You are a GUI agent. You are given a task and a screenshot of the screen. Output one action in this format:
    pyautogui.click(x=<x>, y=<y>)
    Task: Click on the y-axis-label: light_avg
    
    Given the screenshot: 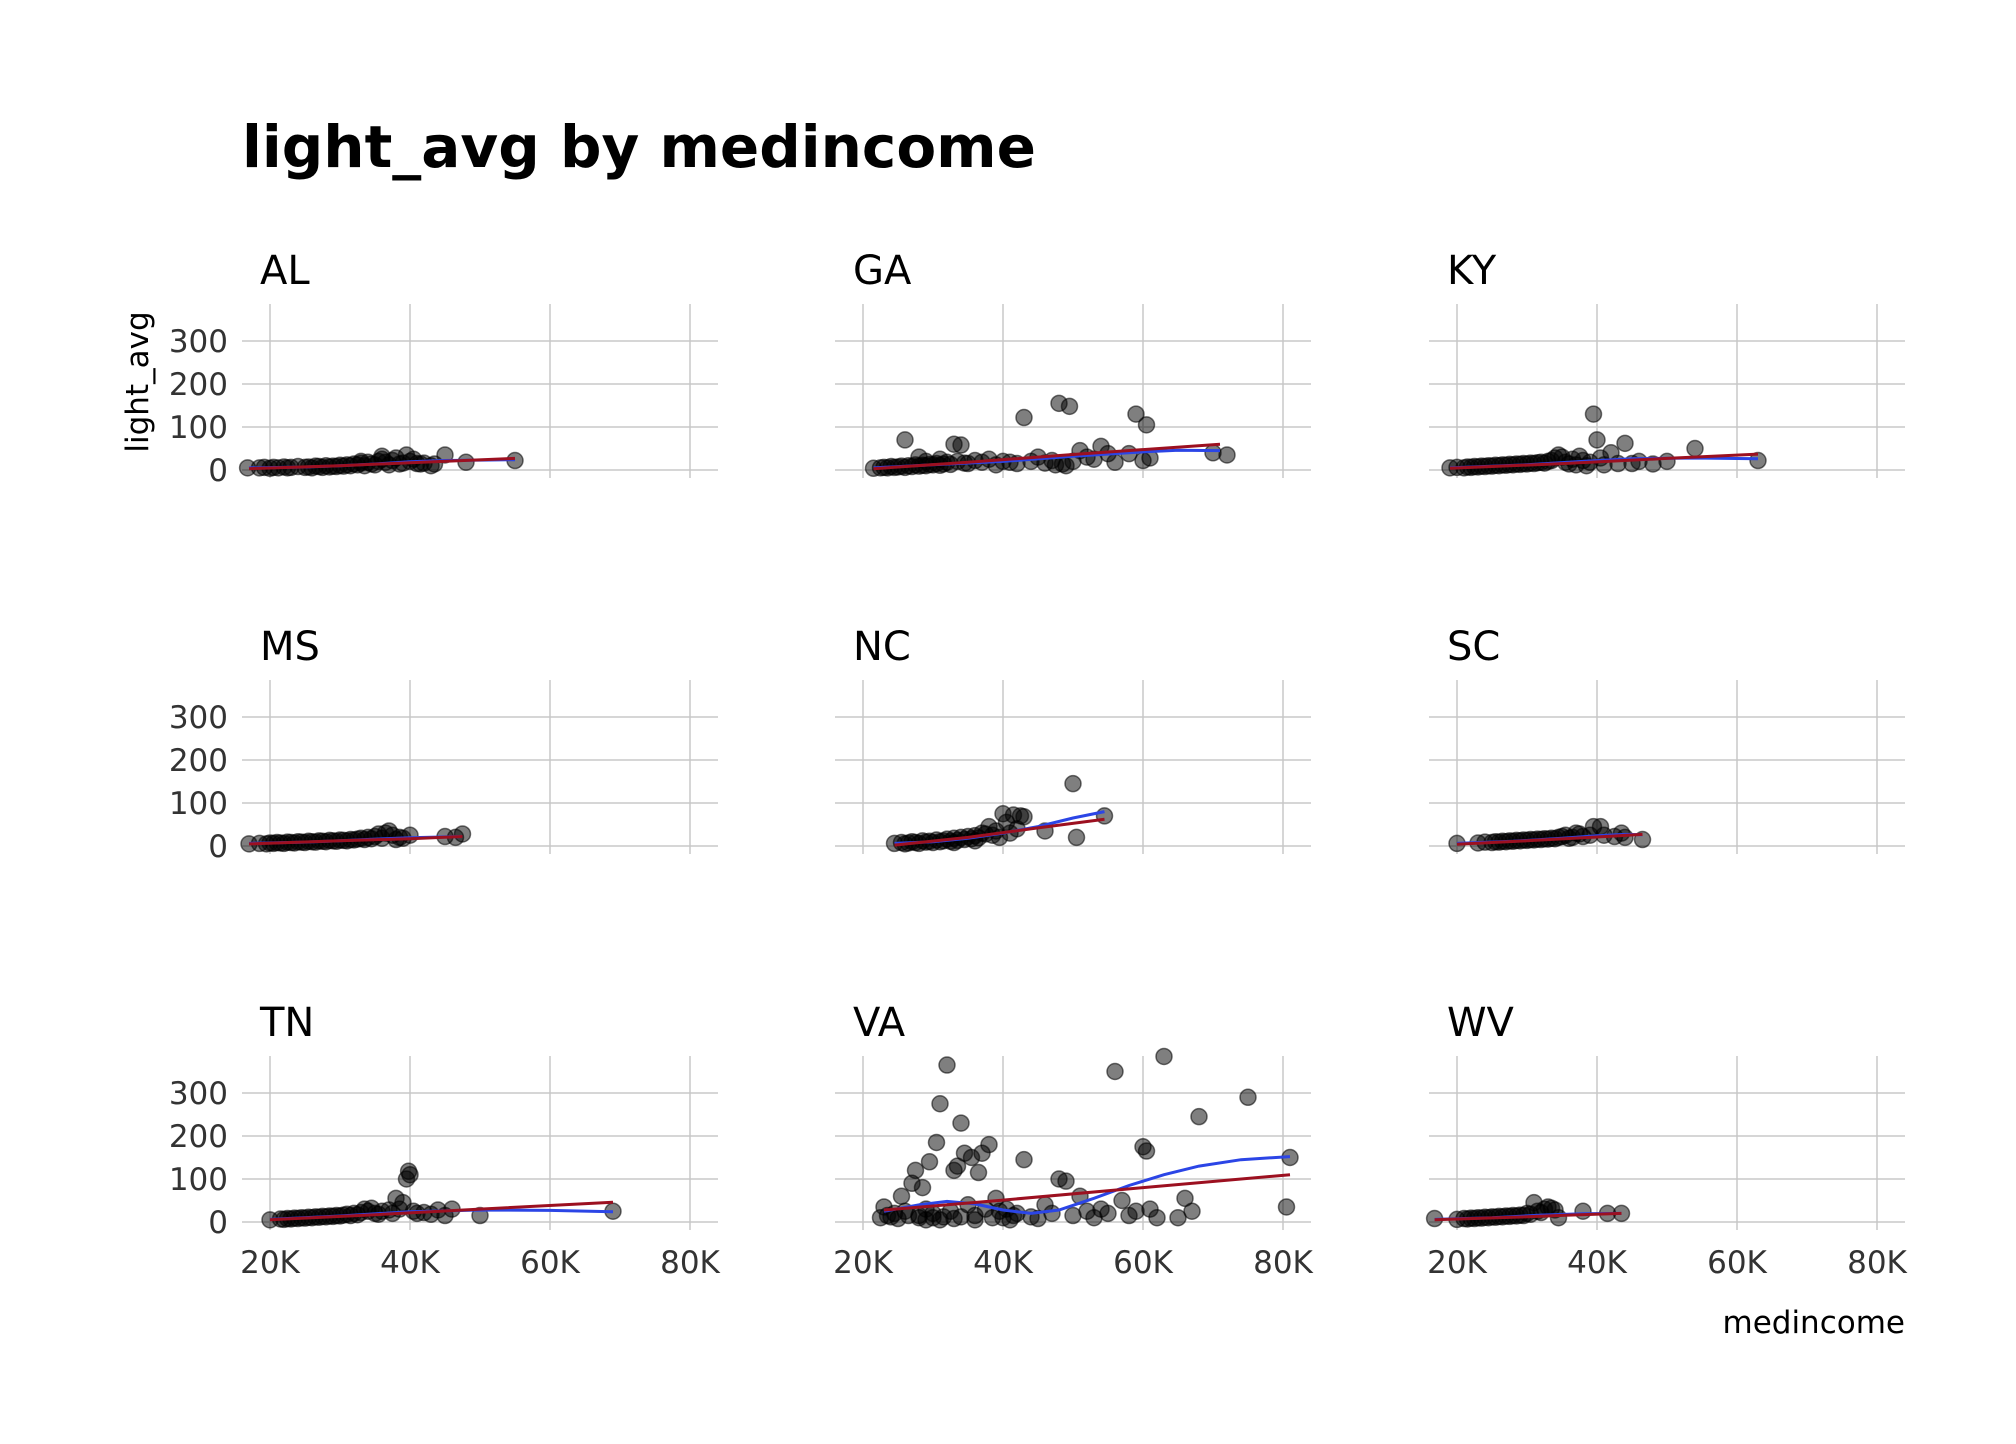 What is the action you would take?
    pyautogui.click(x=138, y=381)
    